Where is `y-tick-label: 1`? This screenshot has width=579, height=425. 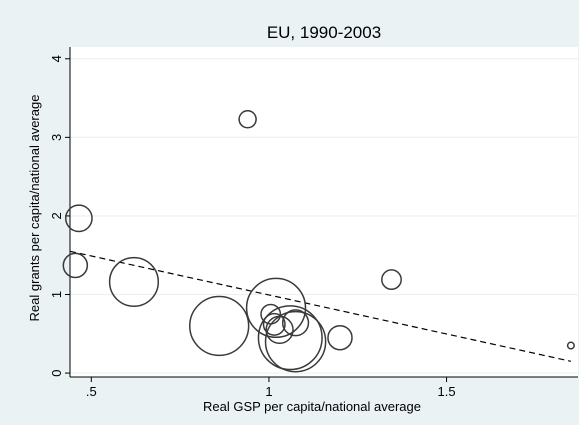 y-tick-label: 1 is located at coordinates (56, 294).